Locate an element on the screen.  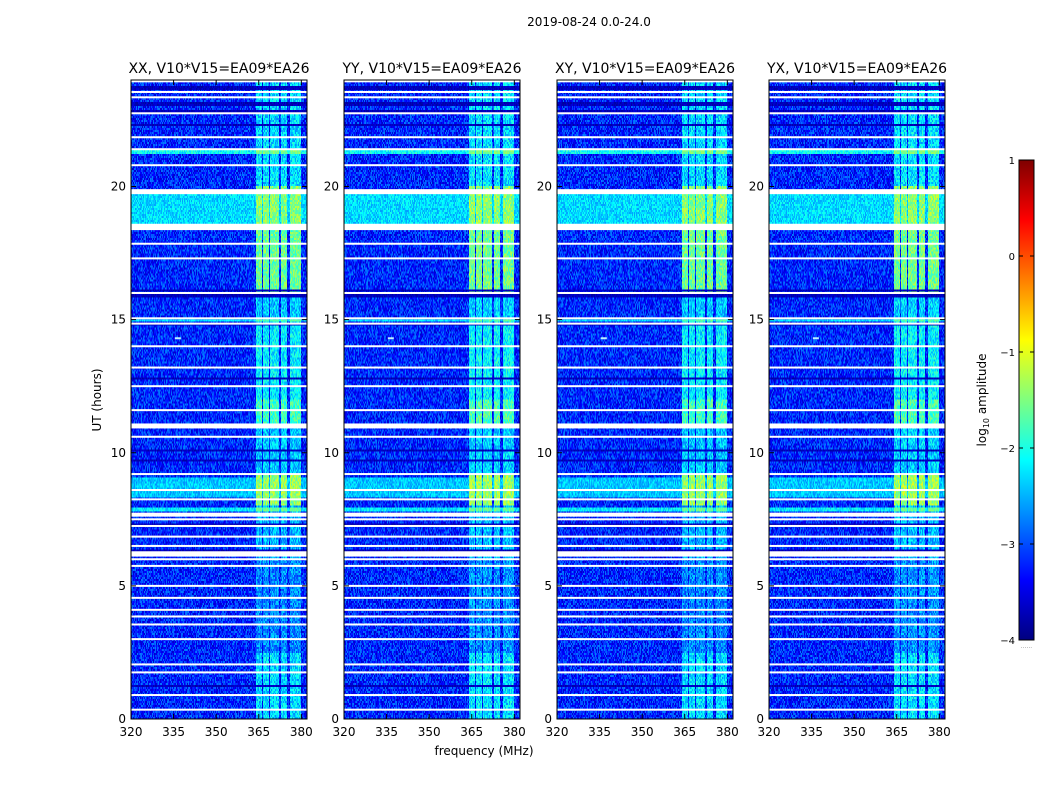
panel-title: YX, V10*V15=EA09*EA26 is located at coordinates (856, 69).